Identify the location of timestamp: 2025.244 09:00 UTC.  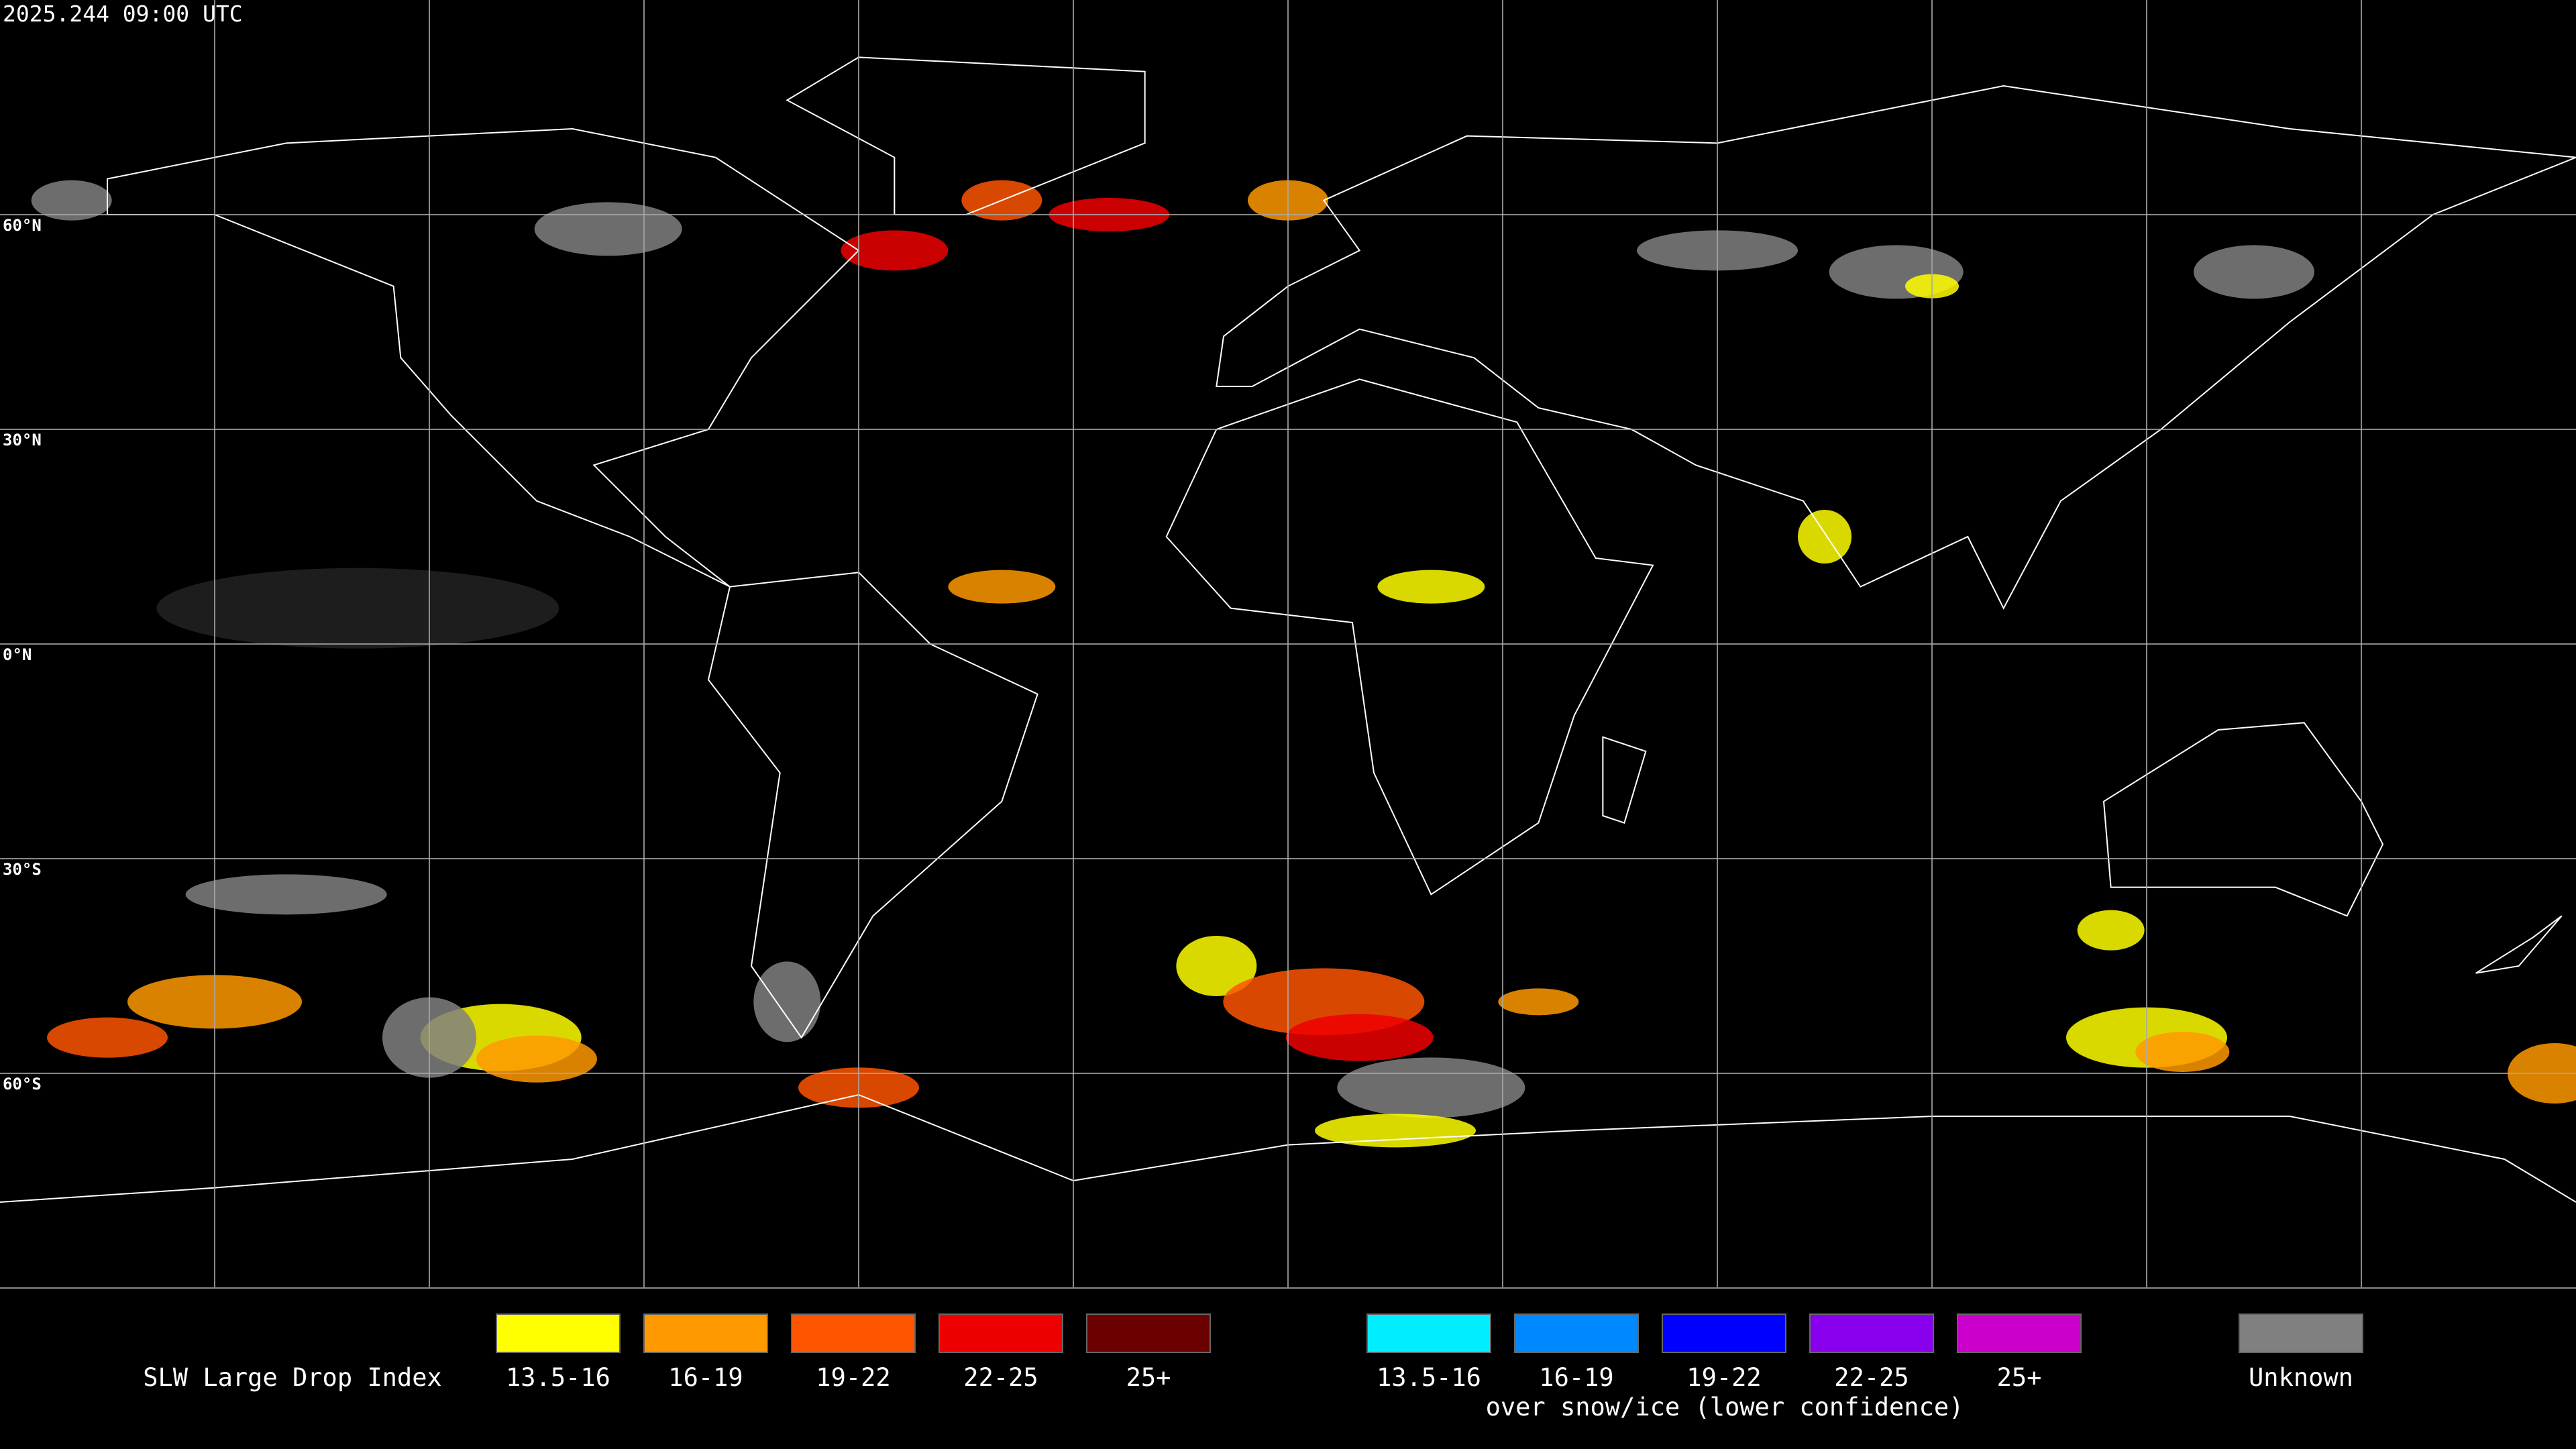
(123, 14).